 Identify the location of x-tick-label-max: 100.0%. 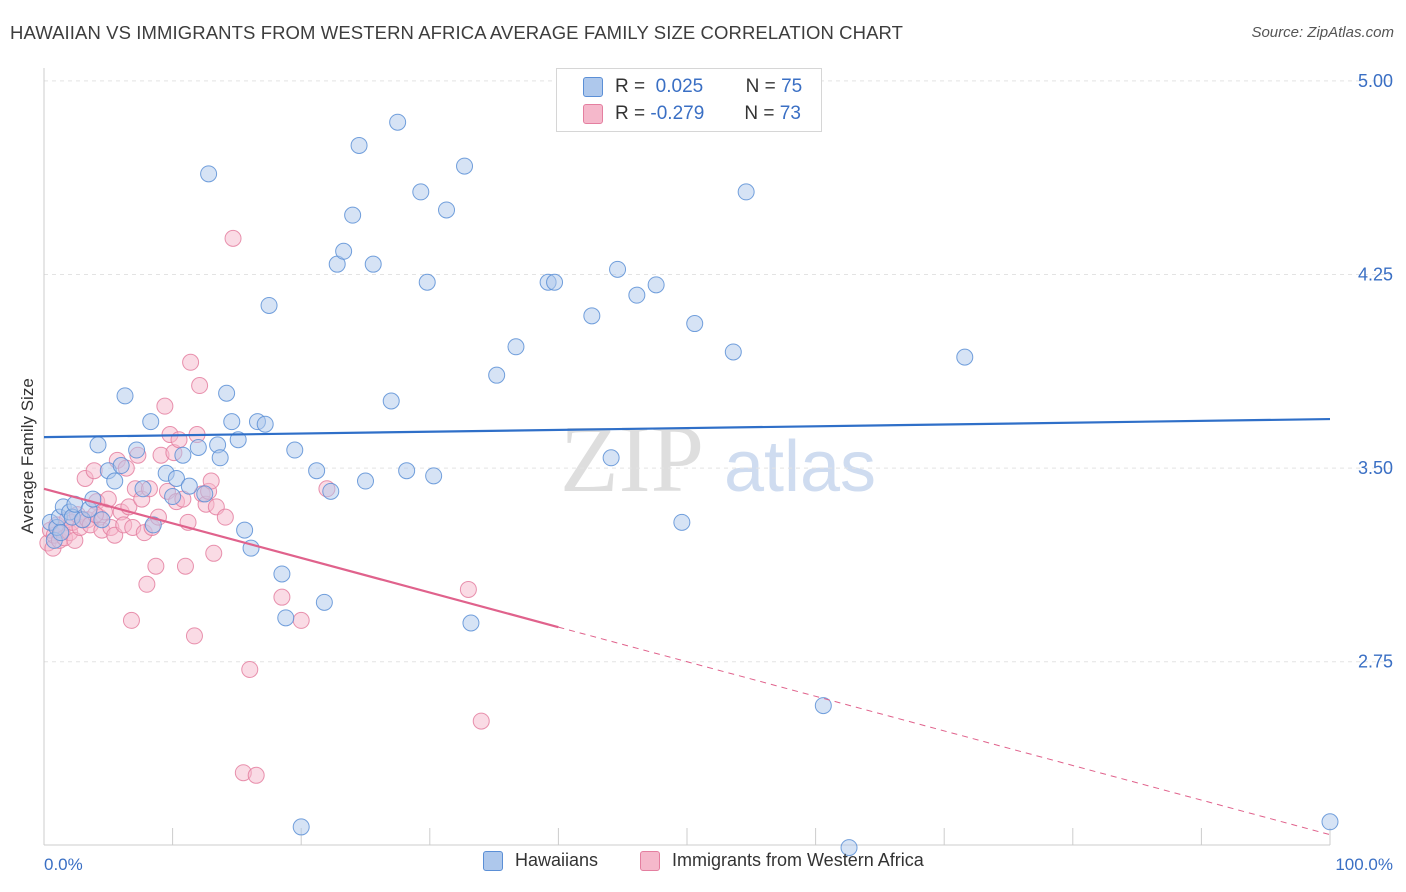
(1364, 864).